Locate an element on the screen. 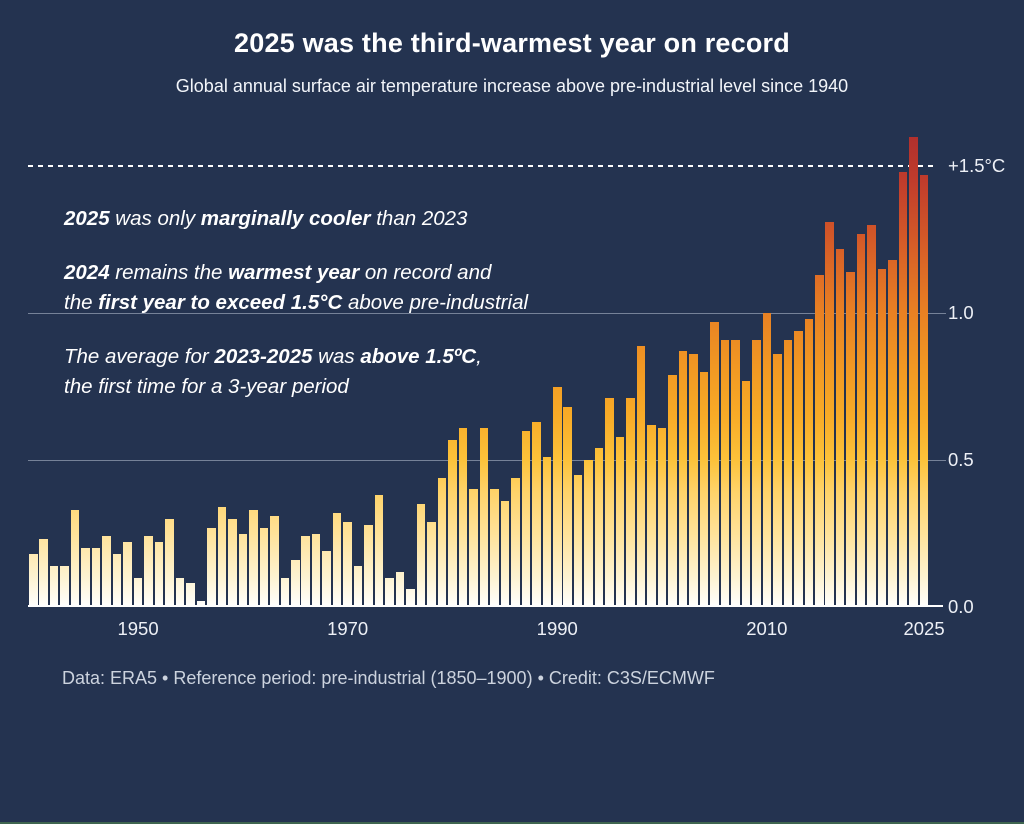  bar-2016 is located at coordinates (829, 414).